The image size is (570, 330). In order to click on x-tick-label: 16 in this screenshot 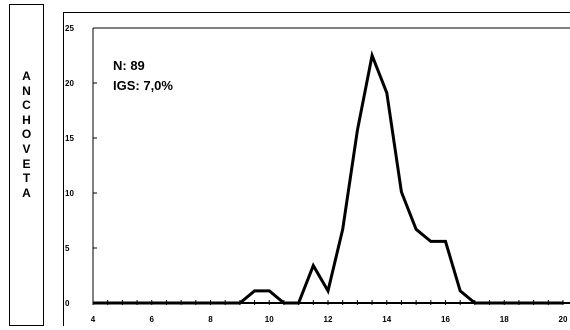, I will do `click(445, 319)`.